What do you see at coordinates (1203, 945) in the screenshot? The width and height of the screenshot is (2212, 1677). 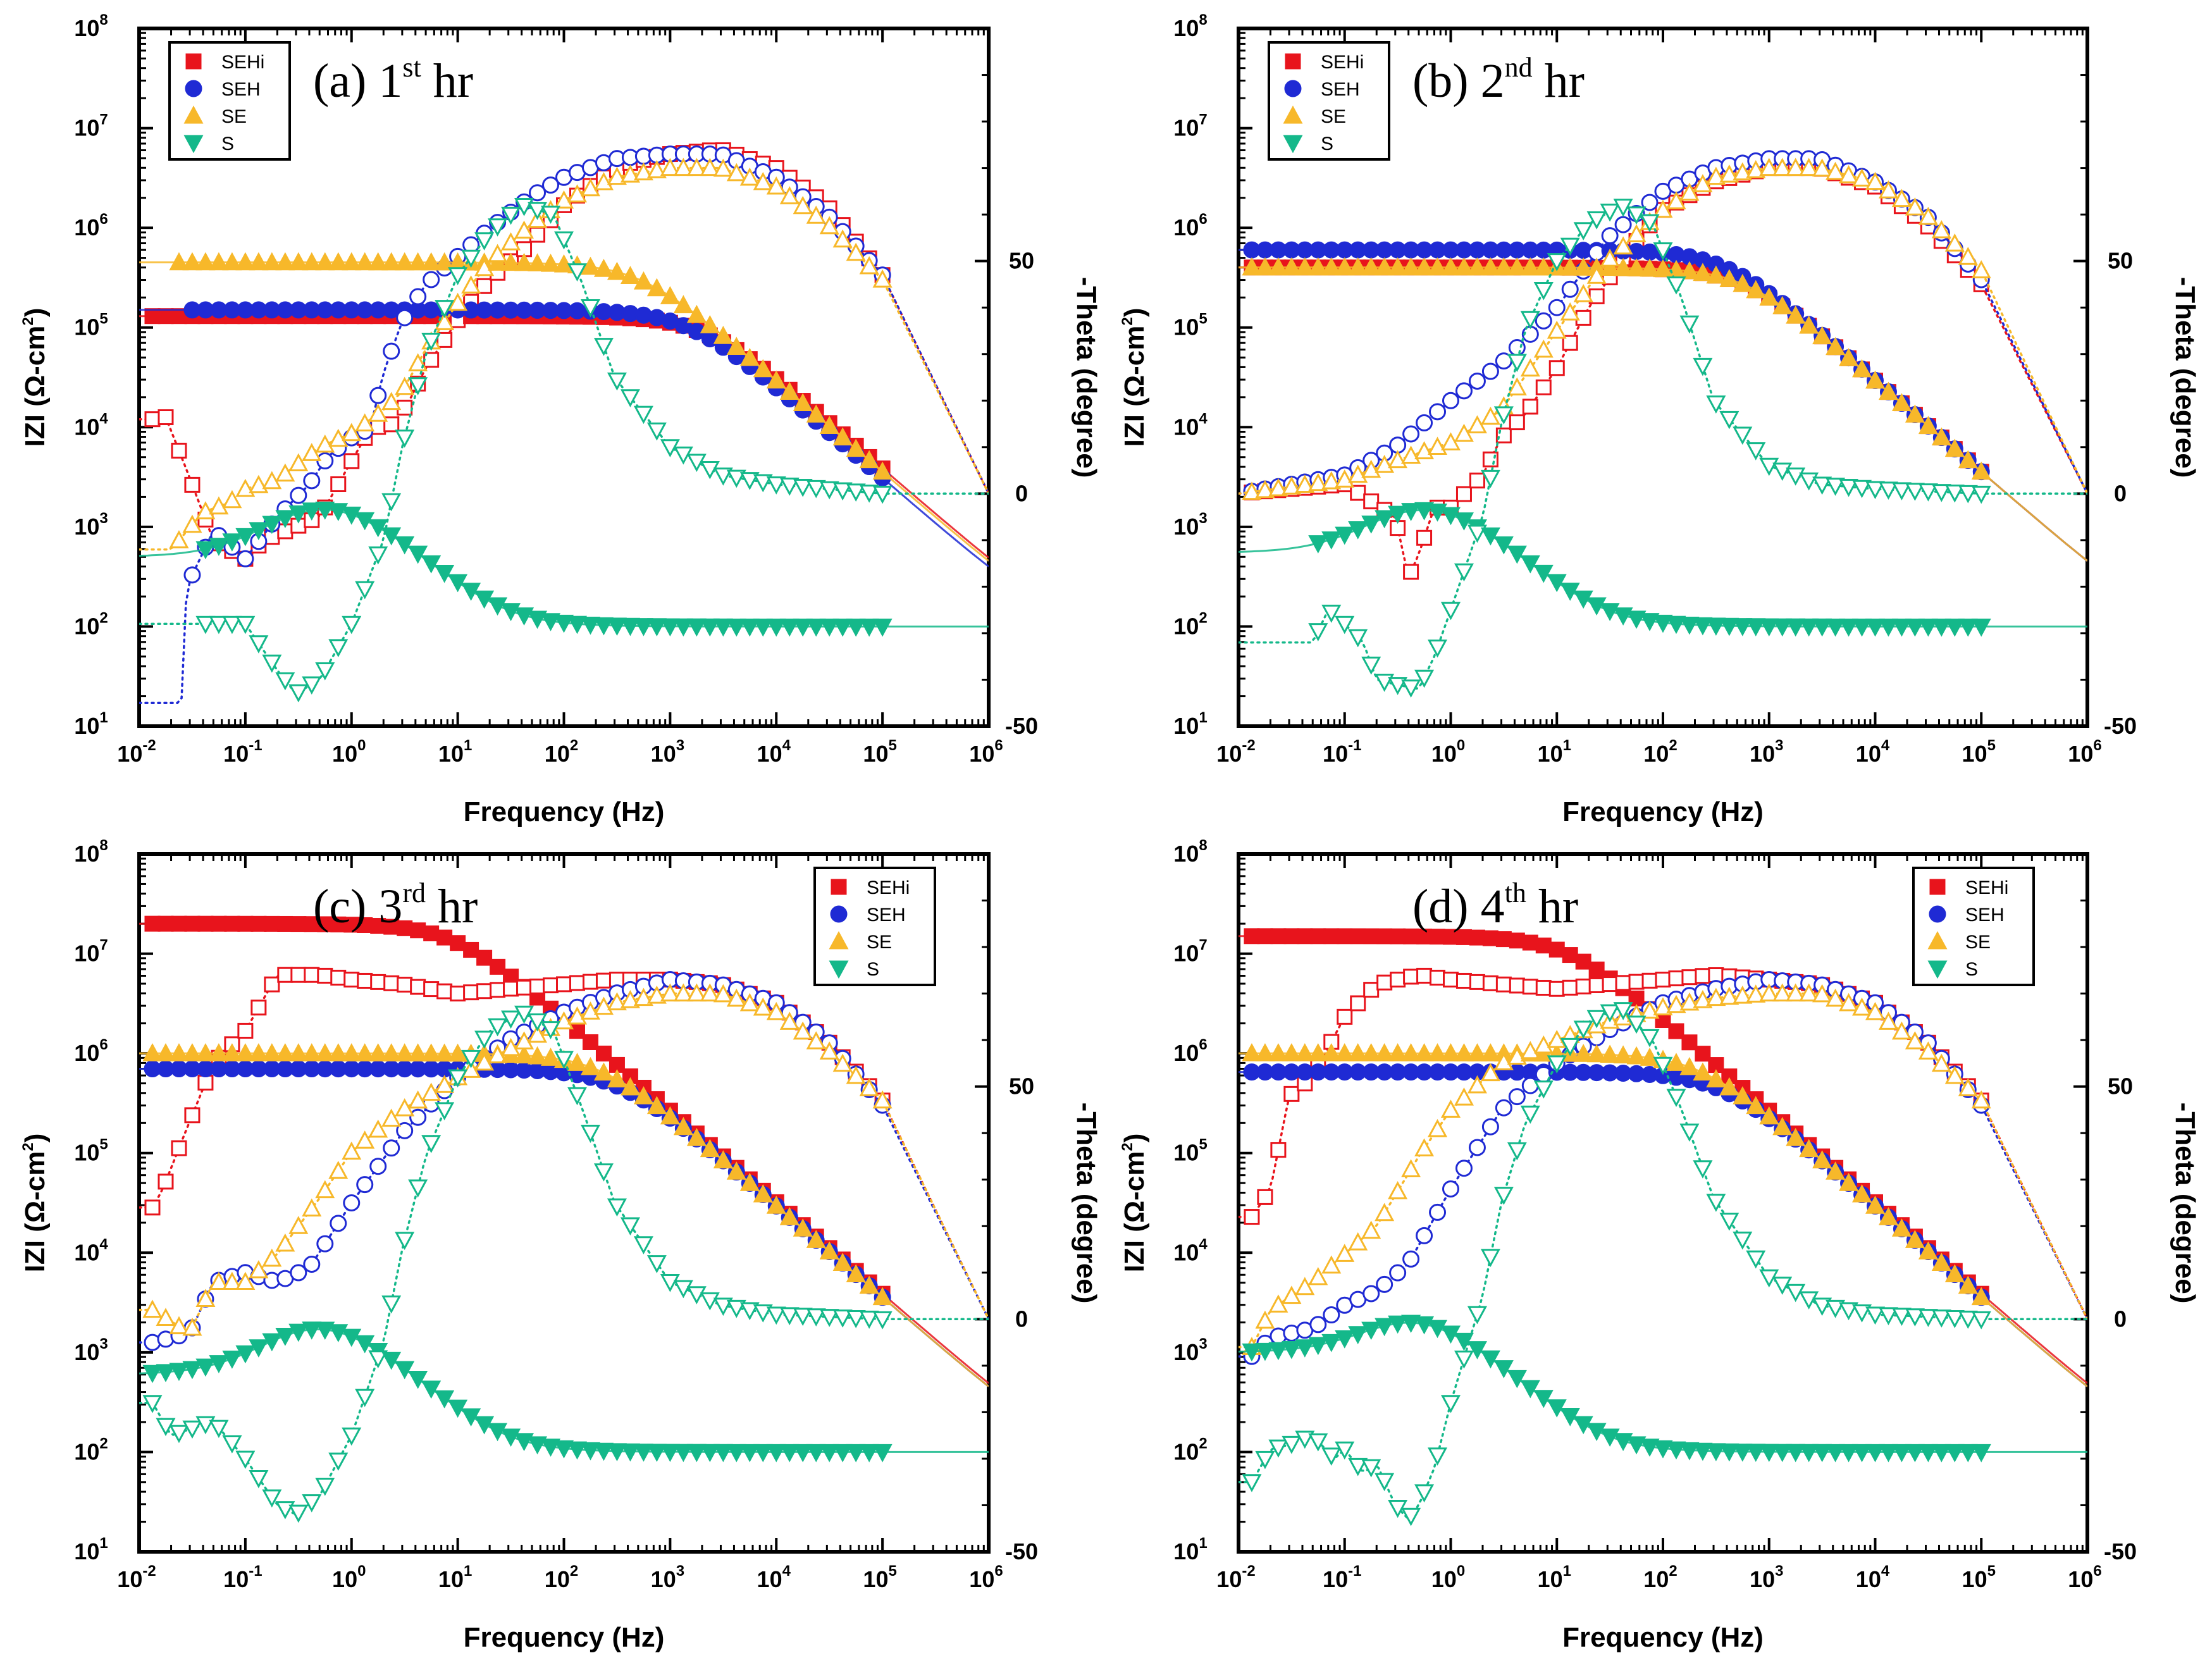 I see `tick-exponent: 7` at bounding box center [1203, 945].